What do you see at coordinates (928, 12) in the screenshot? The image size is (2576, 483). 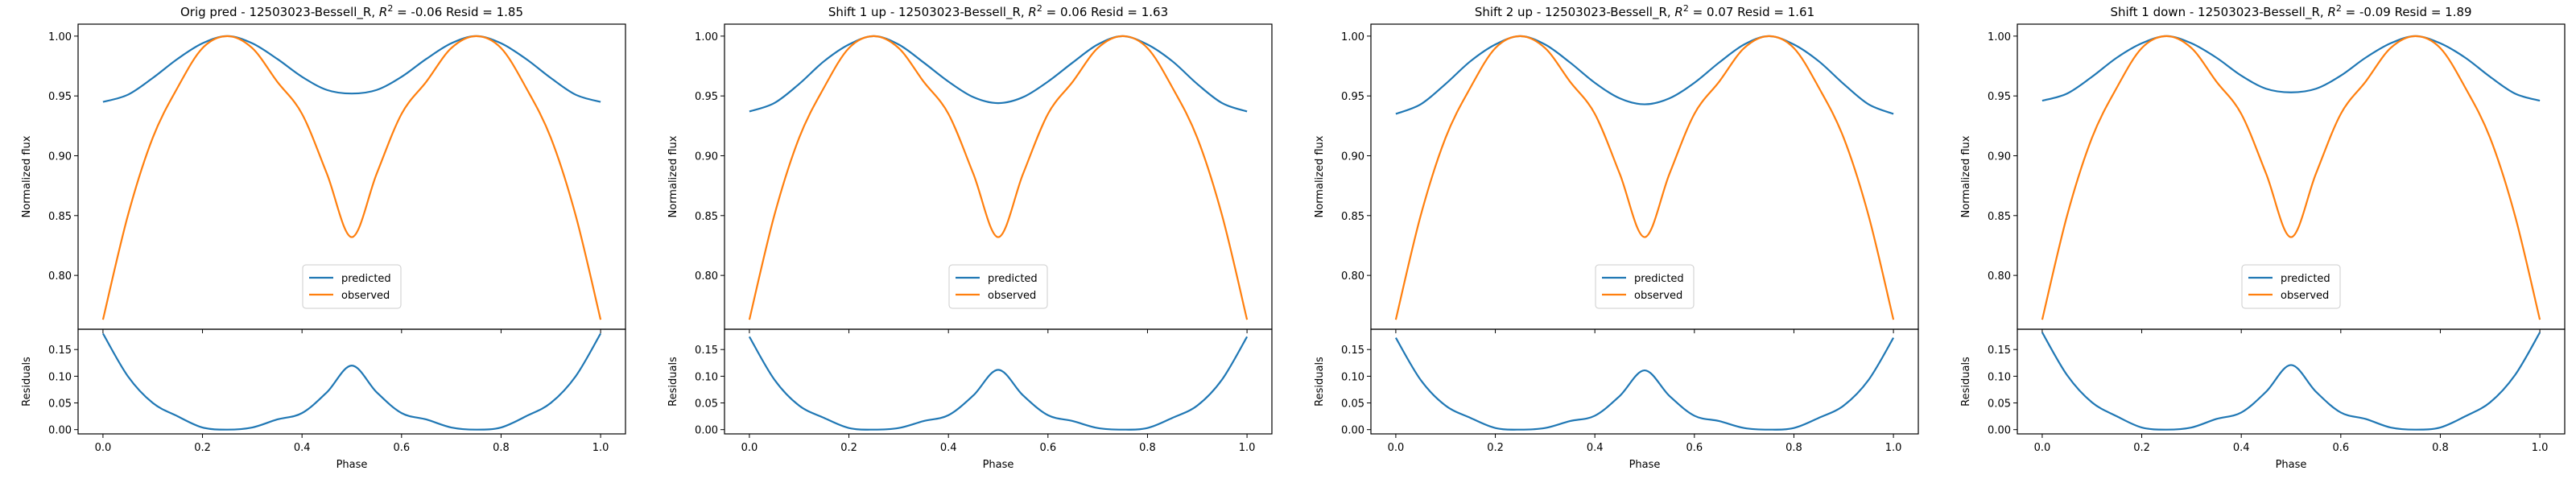 I see `title-prefix: Shift 1 up - 12503023-Bessell_R,` at bounding box center [928, 12].